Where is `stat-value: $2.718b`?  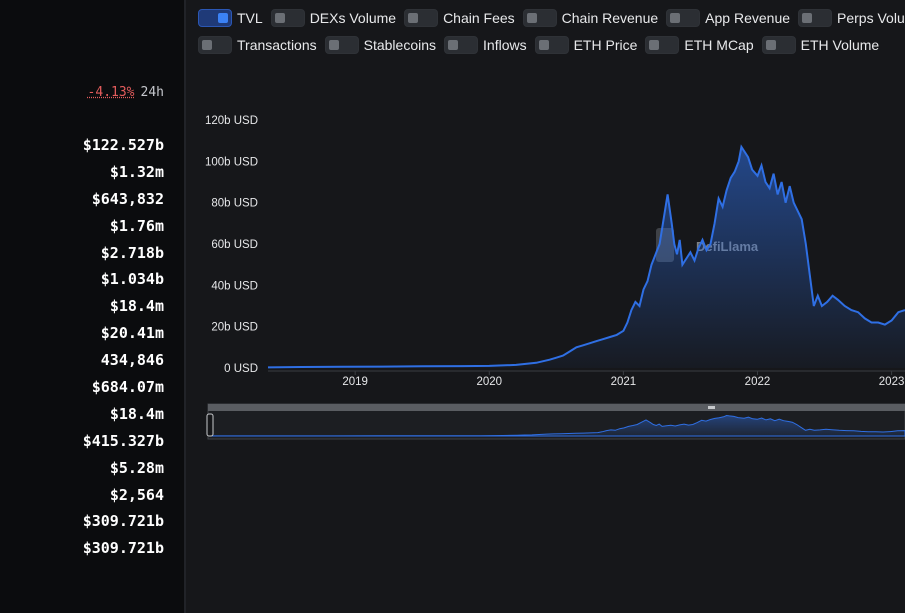 stat-value: $2.718b is located at coordinates (132, 252).